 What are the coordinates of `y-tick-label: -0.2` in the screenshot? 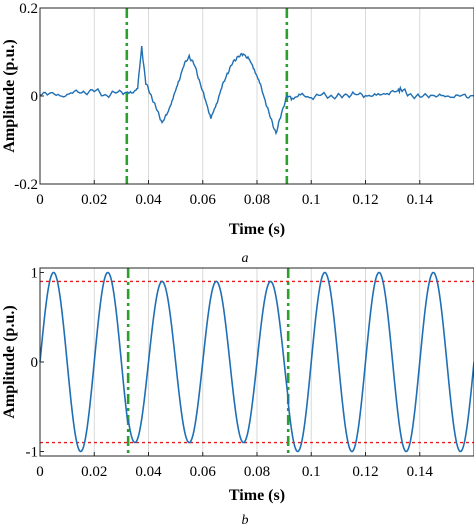 It's located at (26, 185).